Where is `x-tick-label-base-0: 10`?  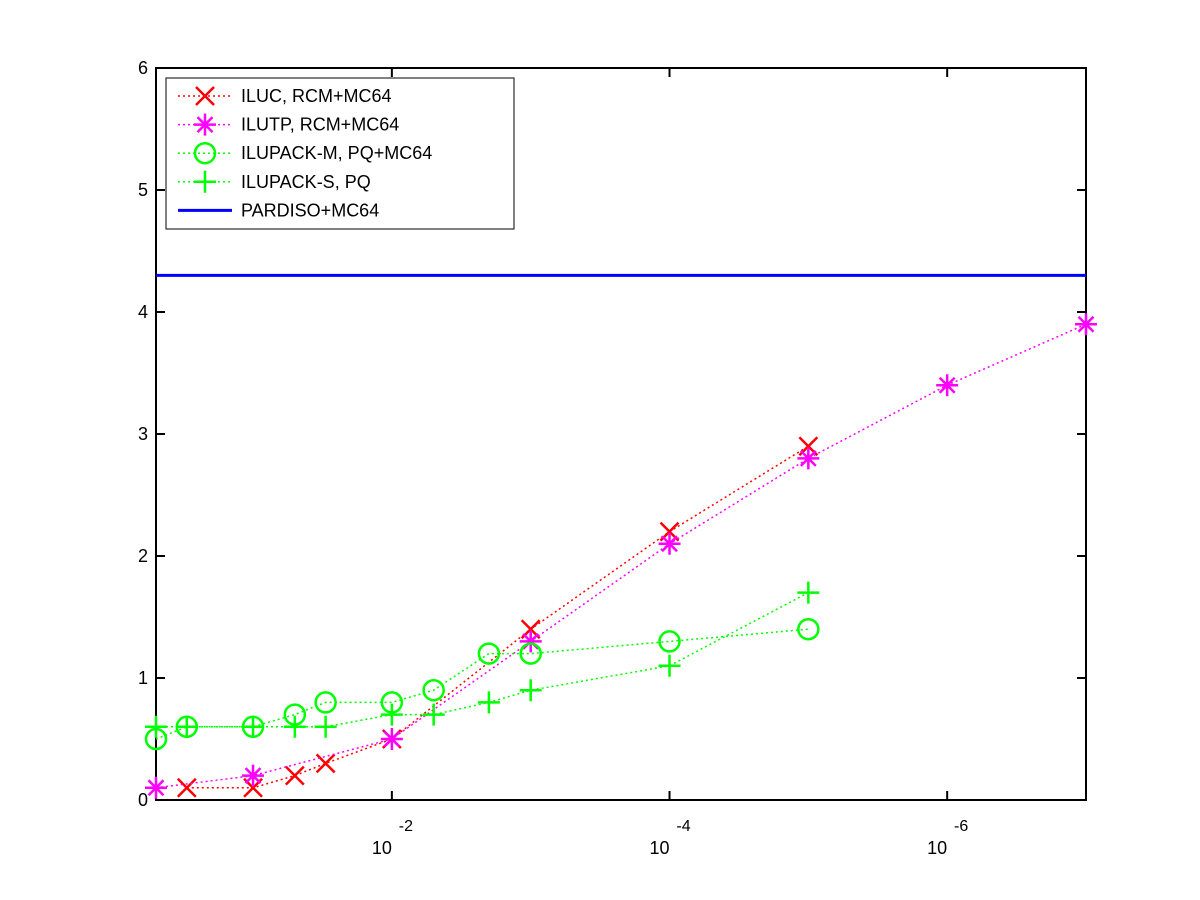
x-tick-label-base-0: 10 is located at coordinates (382, 848).